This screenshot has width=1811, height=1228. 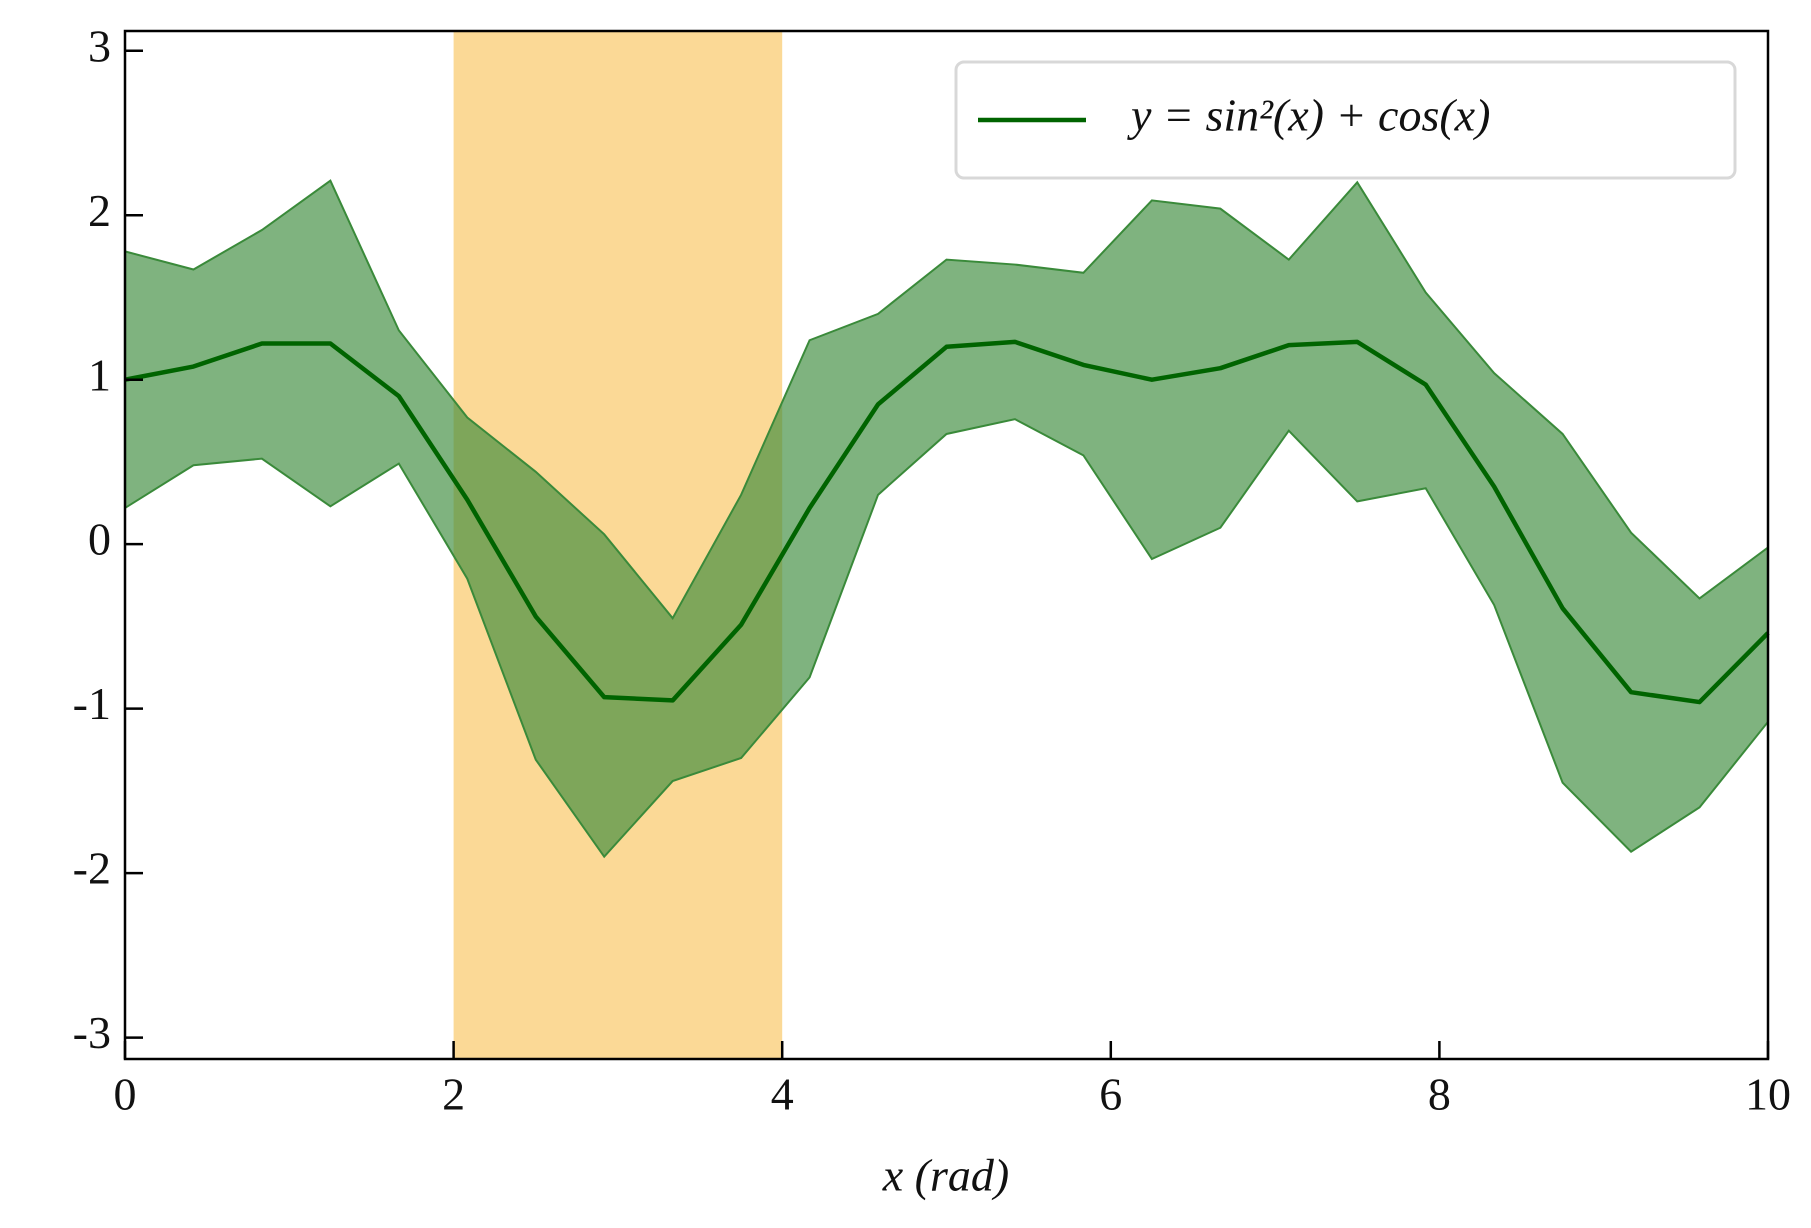 What do you see at coordinates (99, 210) in the screenshot?
I see `y-tick-label: 2` at bounding box center [99, 210].